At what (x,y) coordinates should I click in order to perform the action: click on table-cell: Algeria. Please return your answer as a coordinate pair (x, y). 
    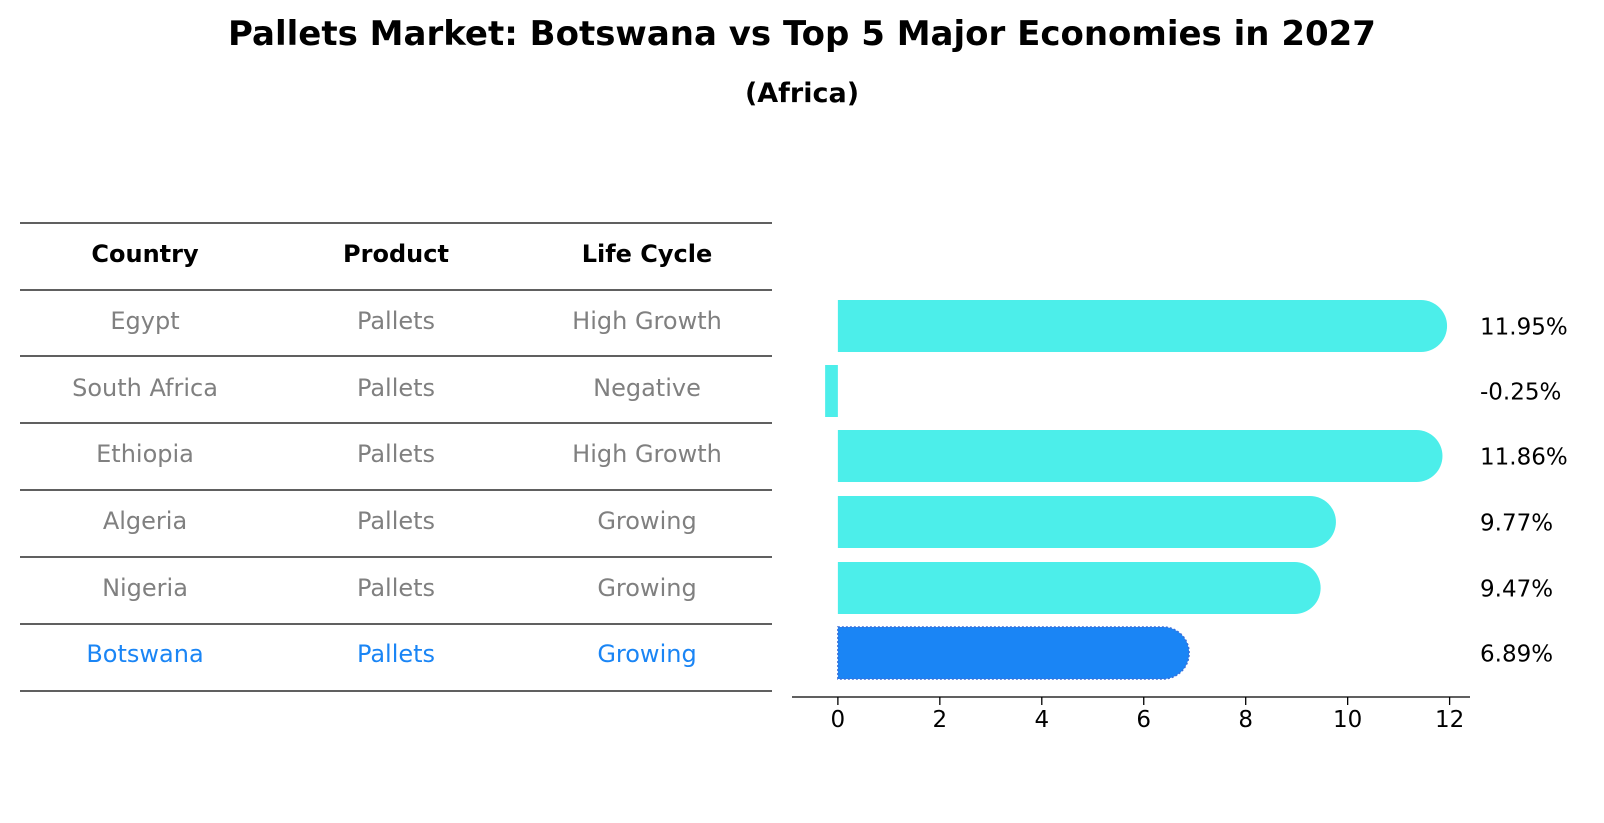
    Looking at the image, I should click on (145, 521).